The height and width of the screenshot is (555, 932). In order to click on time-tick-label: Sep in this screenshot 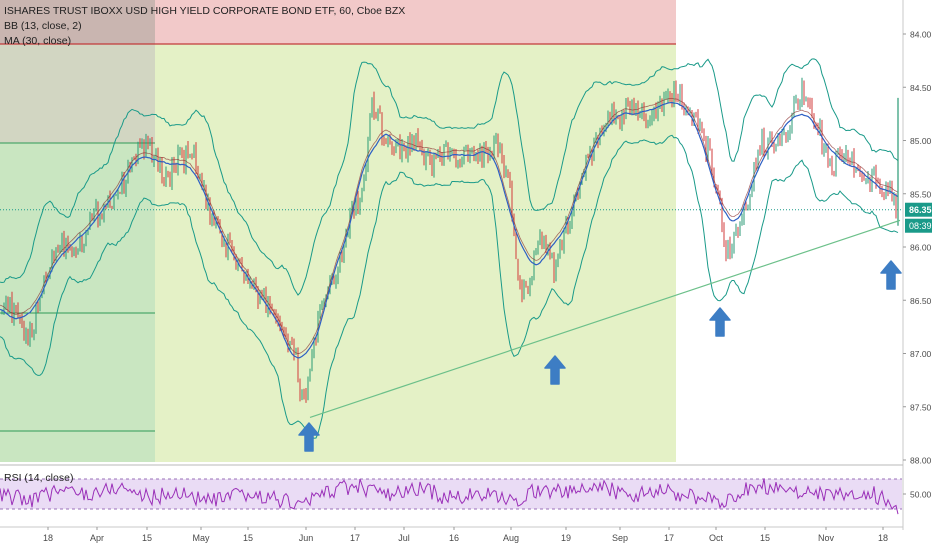, I will do `click(620, 538)`.